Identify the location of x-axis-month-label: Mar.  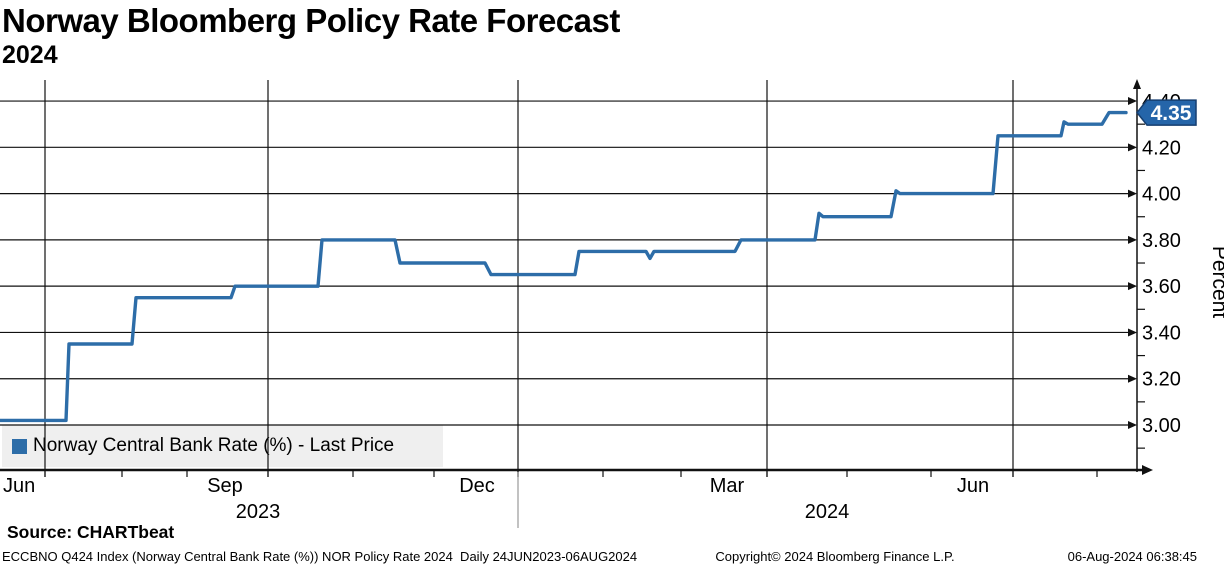
(727, 486).